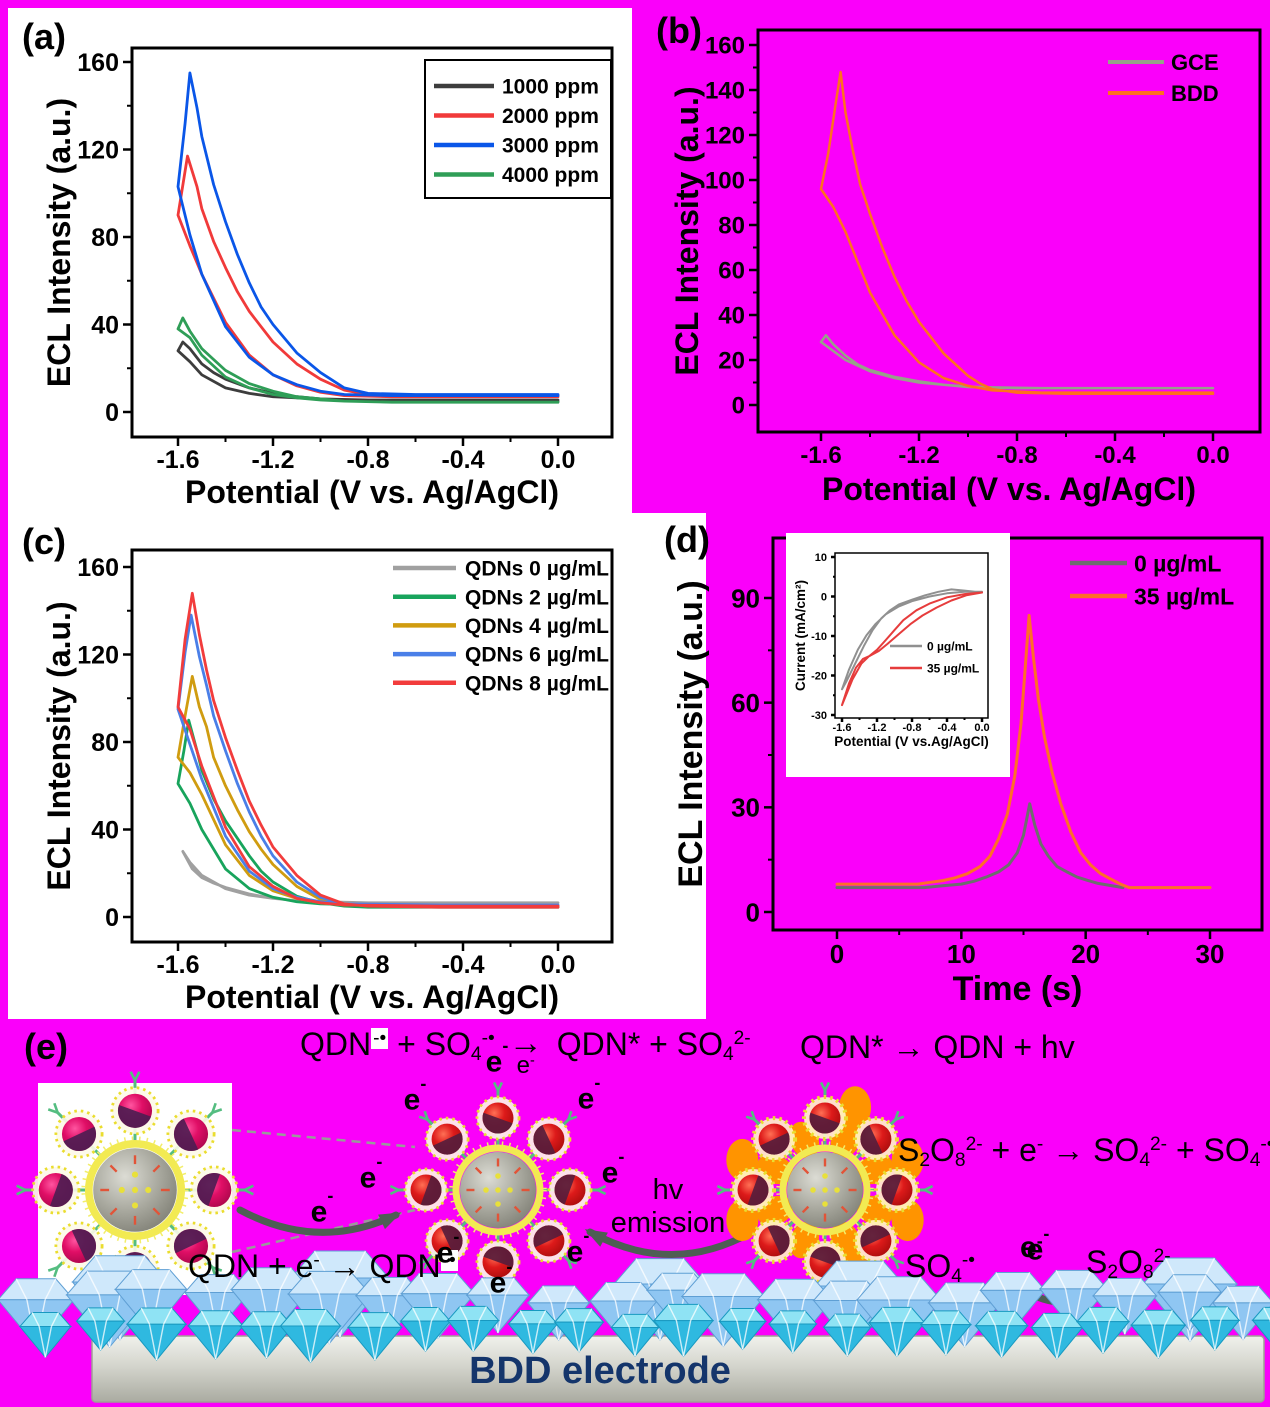 The width and height of the screenshot is (1270, 1407). What do you see at coordinates (800, 635) in the screenshot?
I see `y-axis-label: Current (mA/cm²)` at bounding box center [800, 635].